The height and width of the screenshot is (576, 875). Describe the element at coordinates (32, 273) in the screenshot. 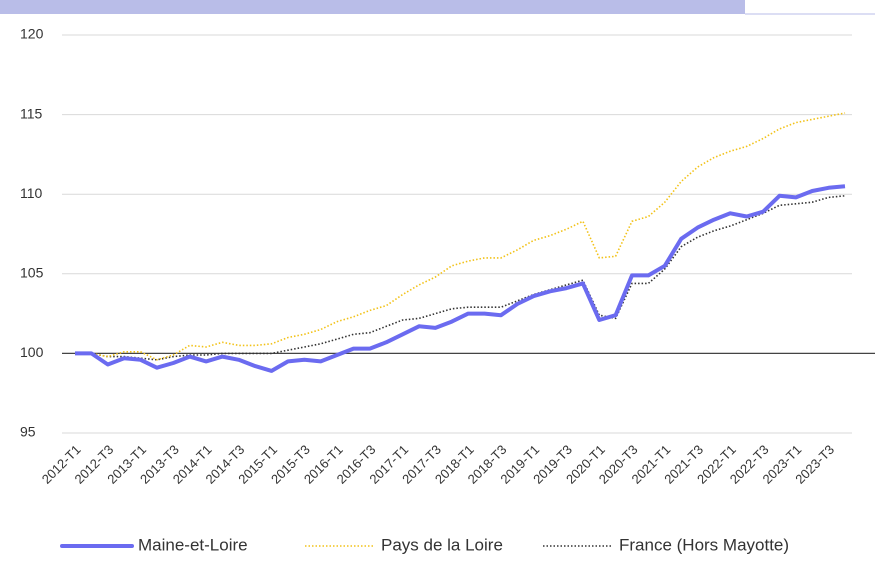

I see `y-tick-label: 105` at that location.